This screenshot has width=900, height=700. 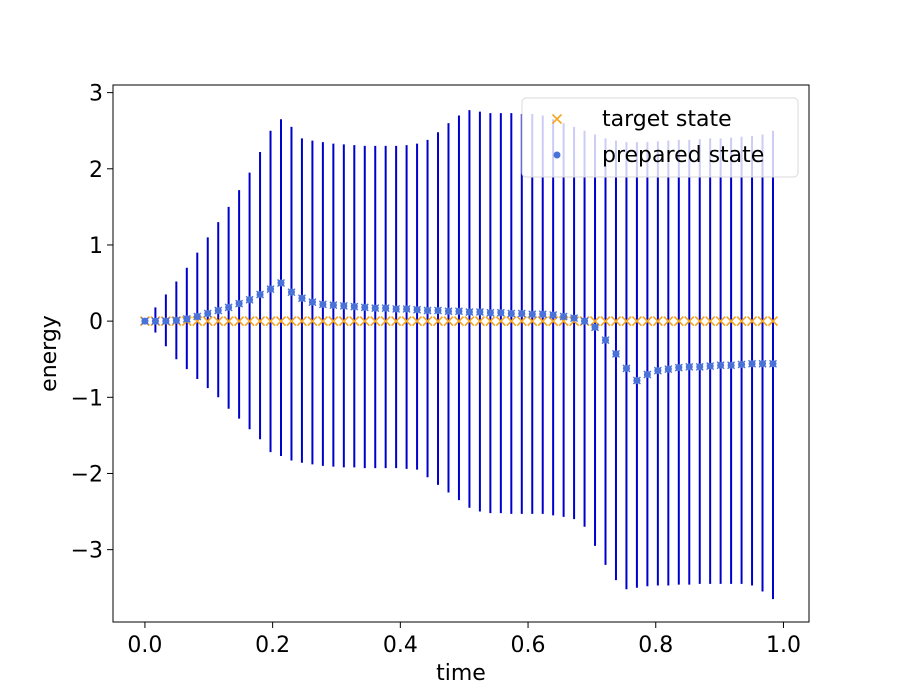 I want to click on legend-label-target-state: target state, so click(x=667, y=119).